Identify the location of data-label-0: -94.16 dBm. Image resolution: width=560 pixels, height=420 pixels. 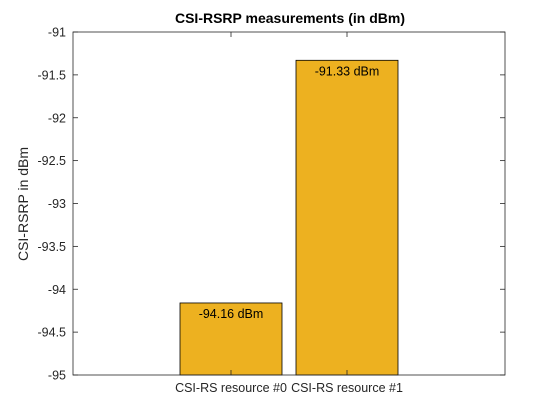
(231, 314).